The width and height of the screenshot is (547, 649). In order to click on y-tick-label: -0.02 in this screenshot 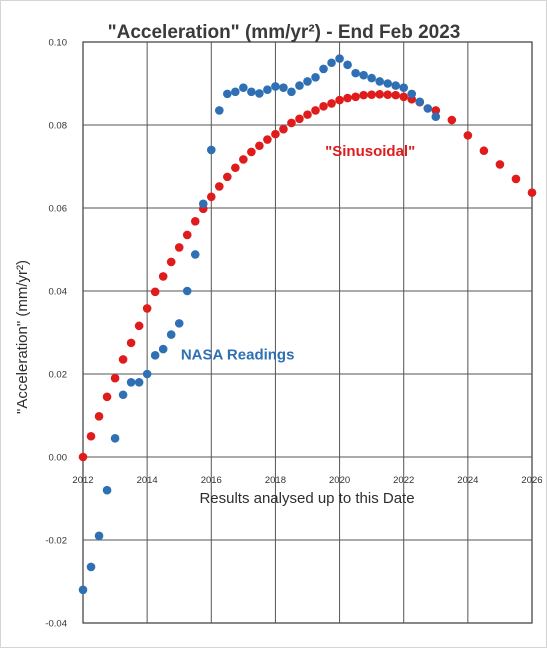, I will do `click(56, 541)`.